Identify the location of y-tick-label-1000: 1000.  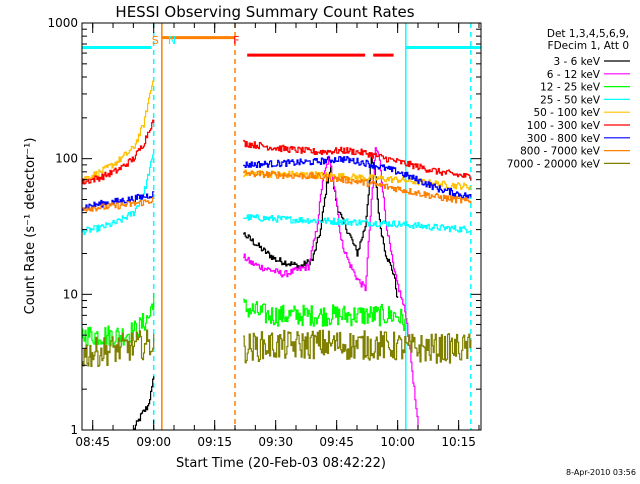
(62, 23).